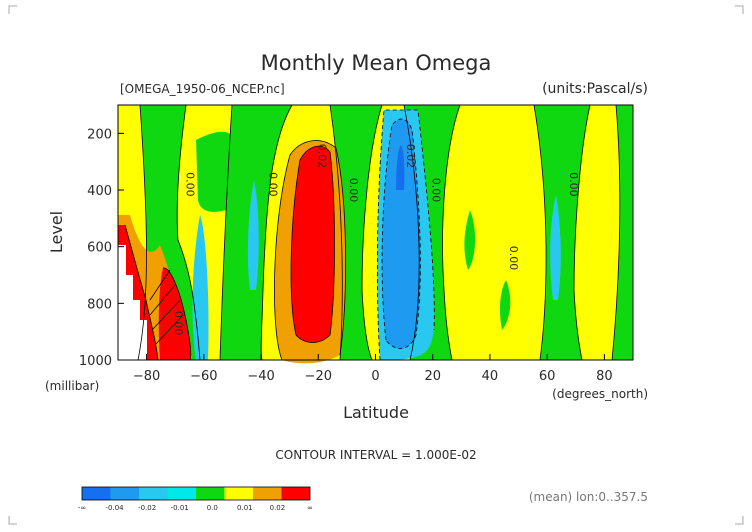 The height and width of the screenshot is (532, 752). What do you see at coordinates (82, 508) in the screenshot?
I see `colorbar-label: -∞` at bounding box center [82, 508].